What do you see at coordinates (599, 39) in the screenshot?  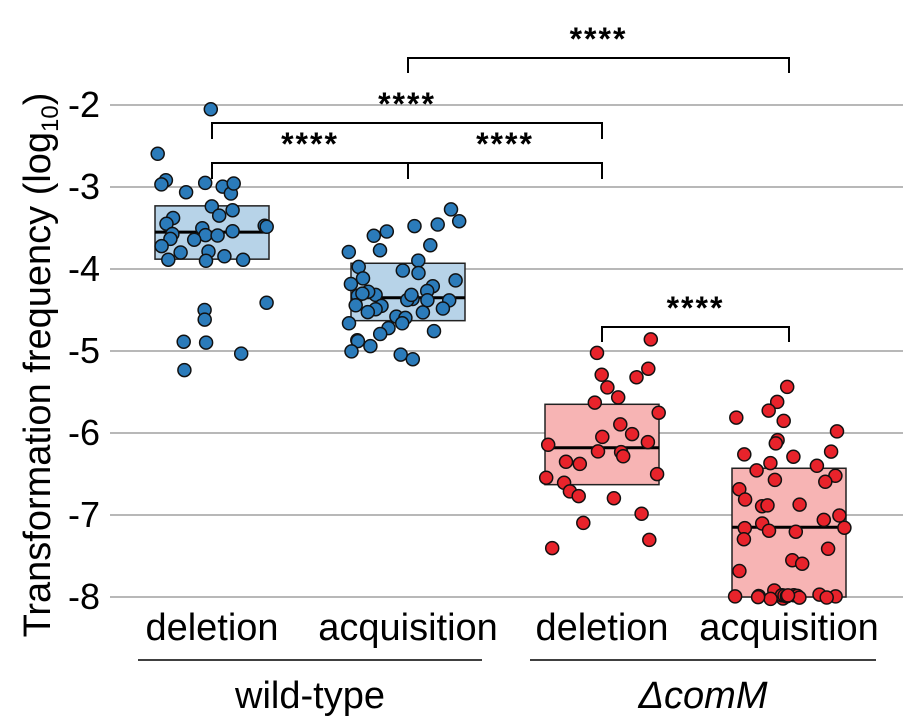 I see `significance-label: ****` at bounding box center [599, 39].